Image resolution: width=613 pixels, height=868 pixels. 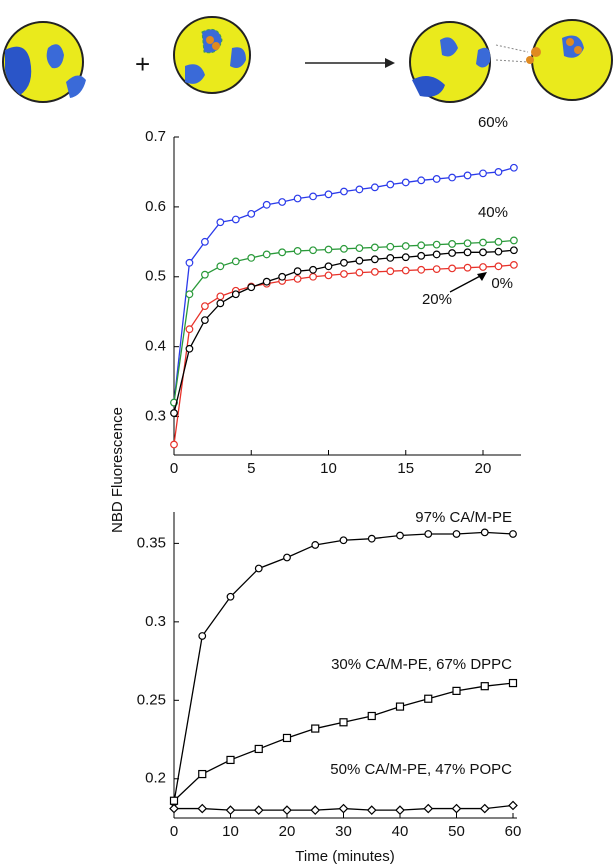 What do you see at coordinates (287, 831) in the screenshot?
I see `x-tick-label: 20` at bounding box center [287, 831].